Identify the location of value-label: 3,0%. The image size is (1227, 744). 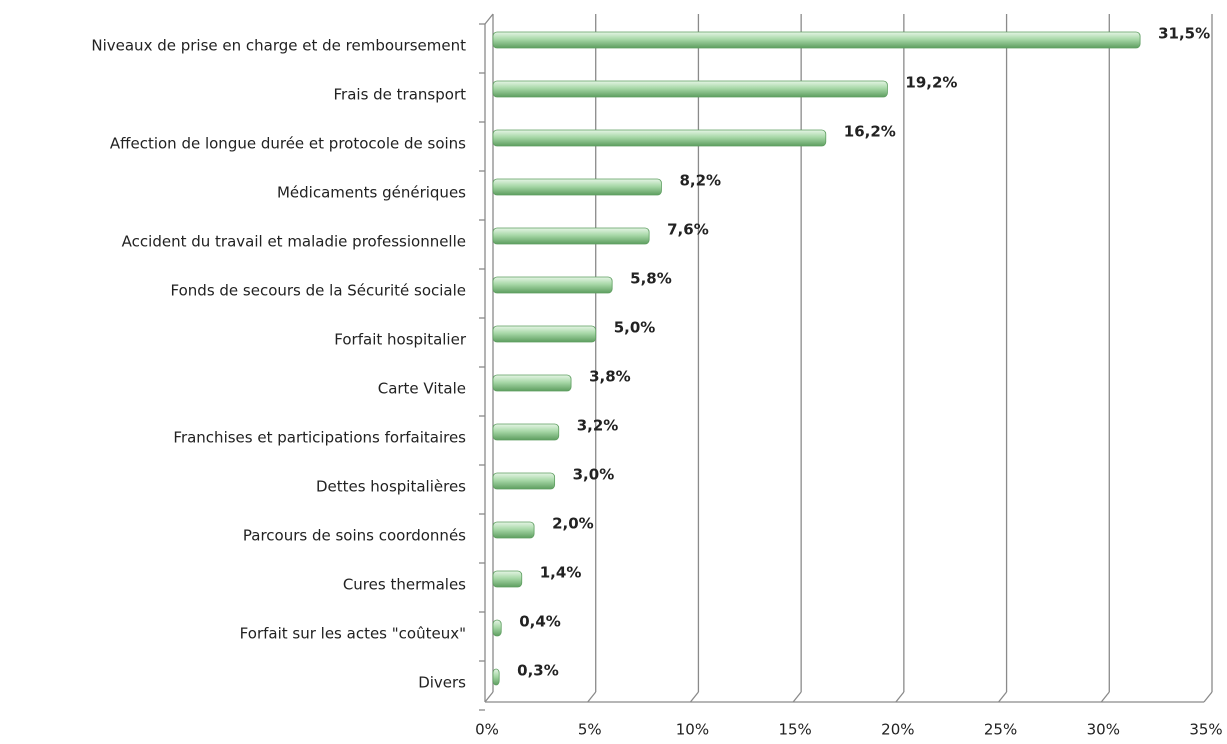
(594, 475).